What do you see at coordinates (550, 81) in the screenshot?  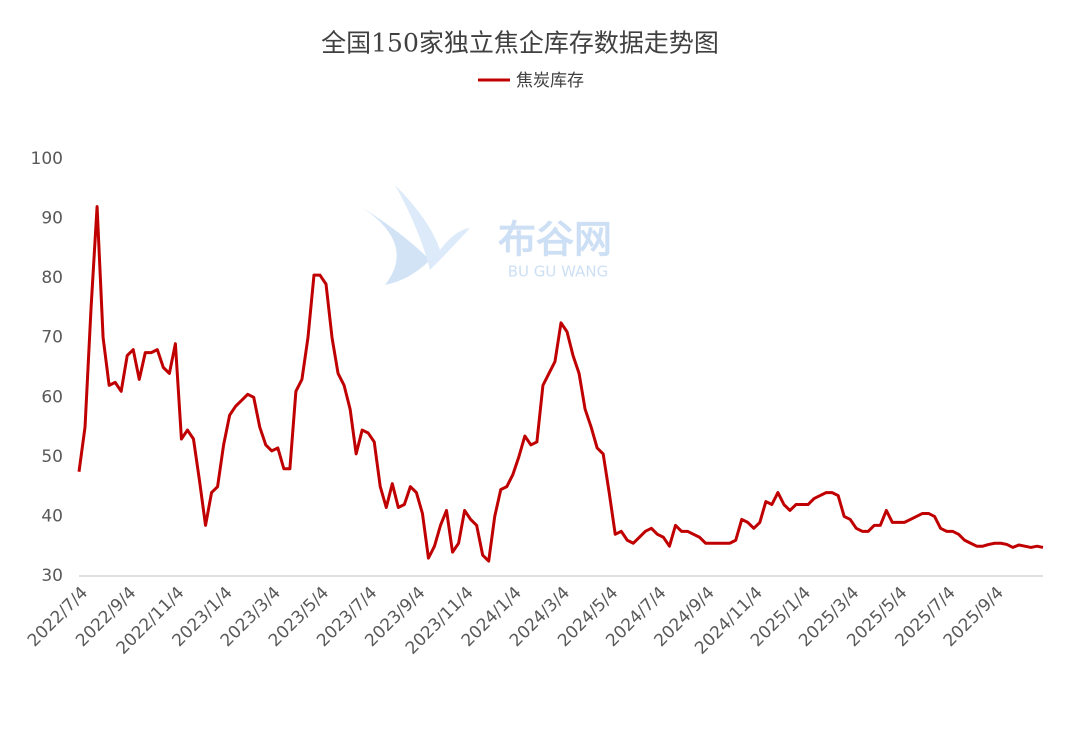 I see `legend-label: 焦炭库存` at bounding box center [550, 81].